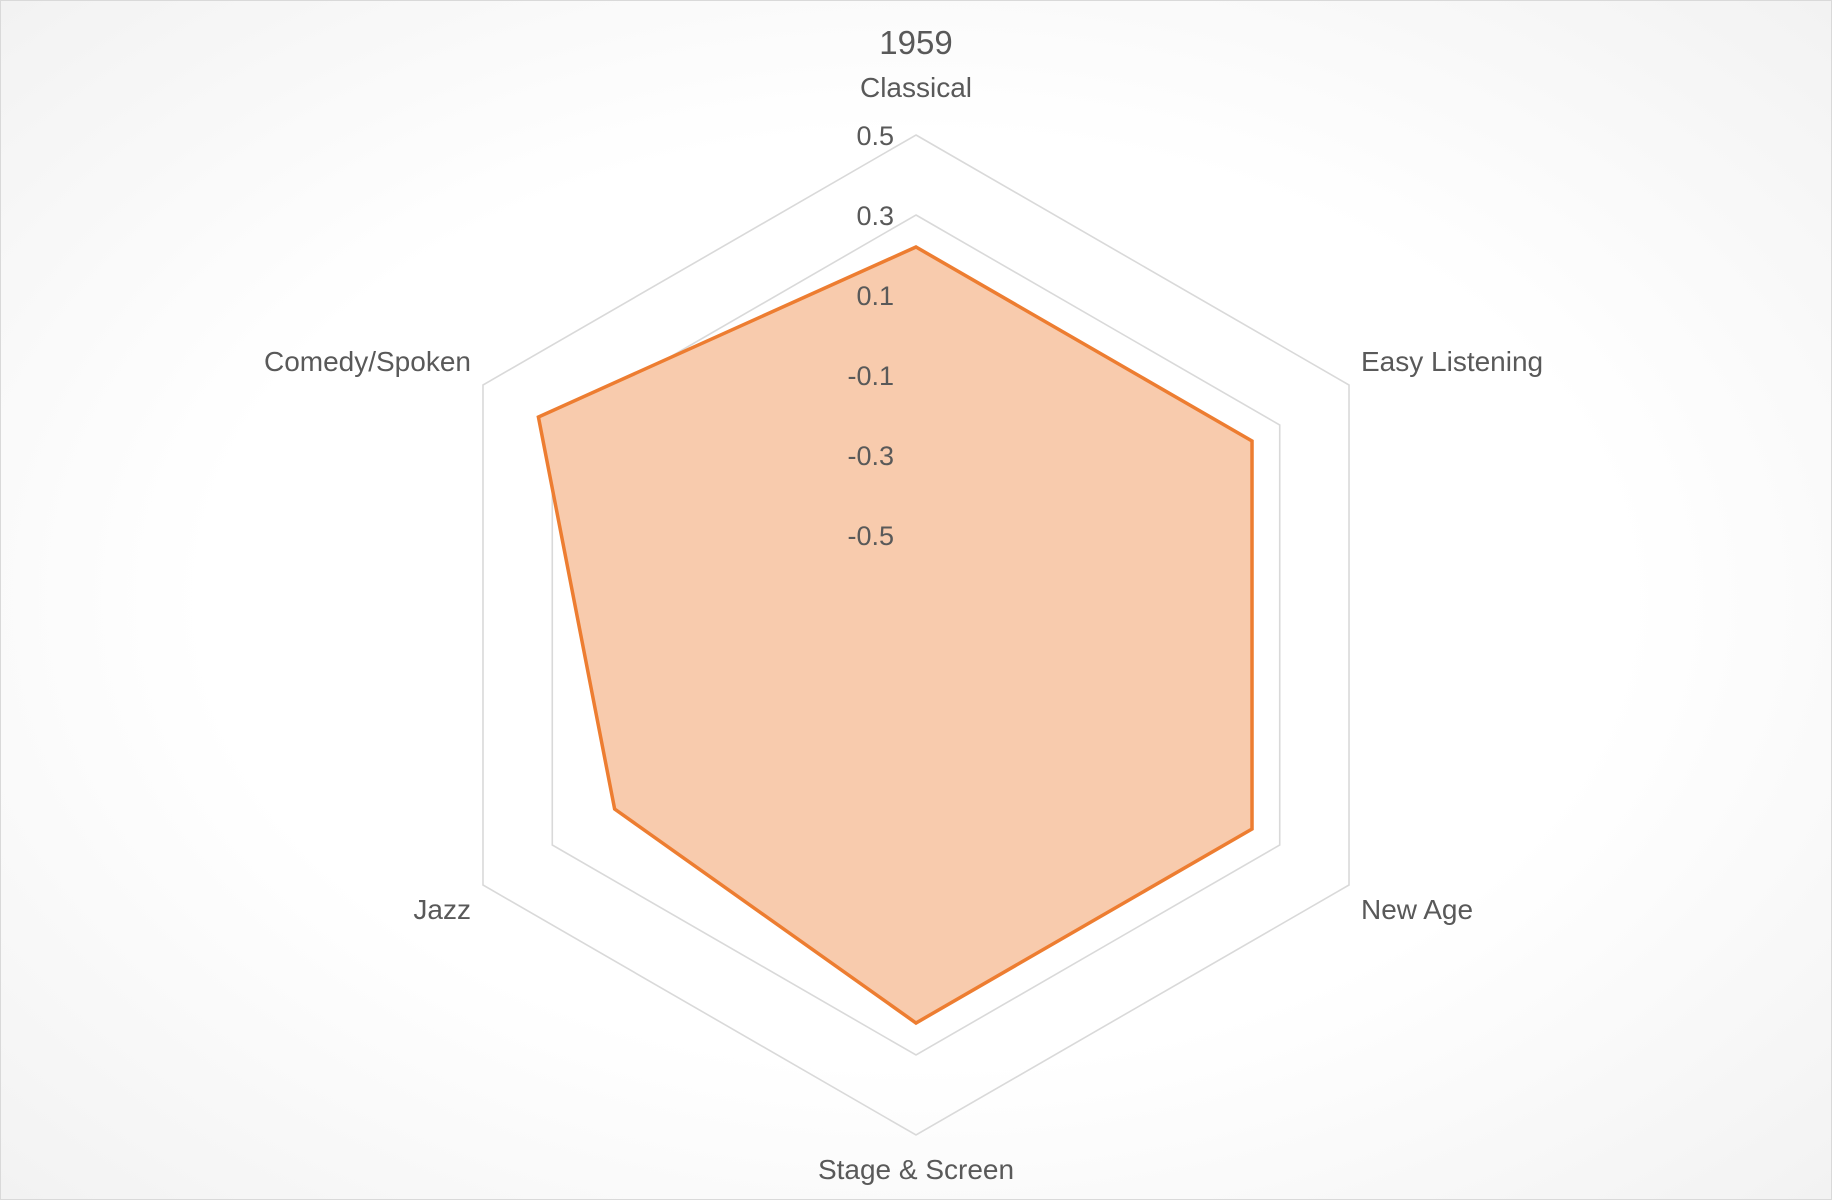 This screenshot has width=1832, height=1201. I want to click on tick-labels: 0.5 0.3 0.1 -0.1 -0.3 -0.5, so click(870, 336).